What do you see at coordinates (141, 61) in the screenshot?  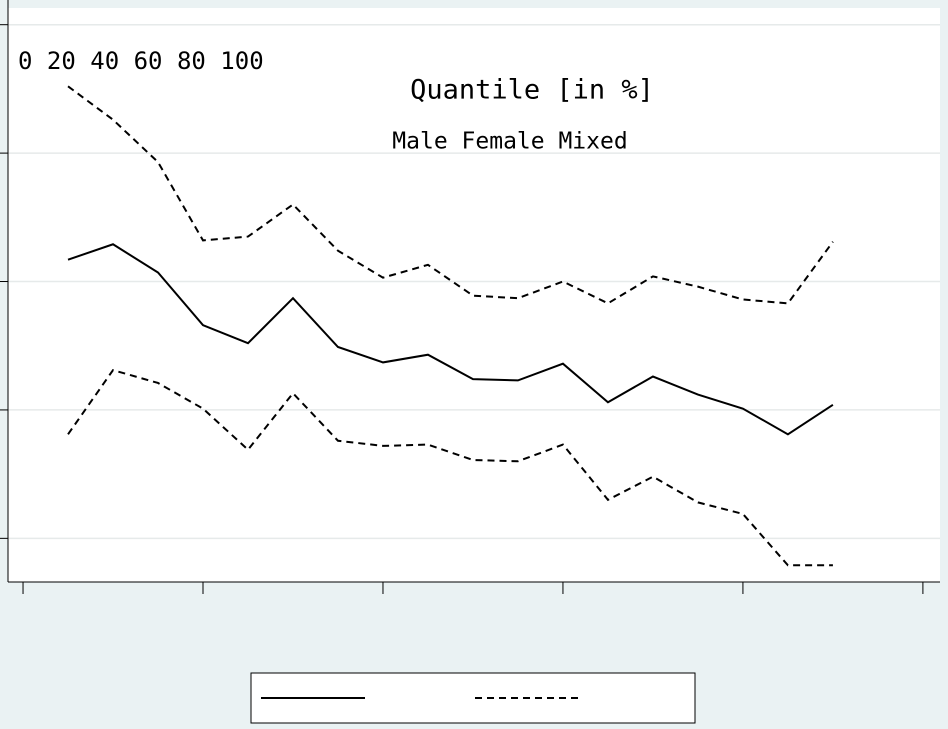 I see `annotation: 0 20 40 60 80 100` at bounding box center [141, 61].